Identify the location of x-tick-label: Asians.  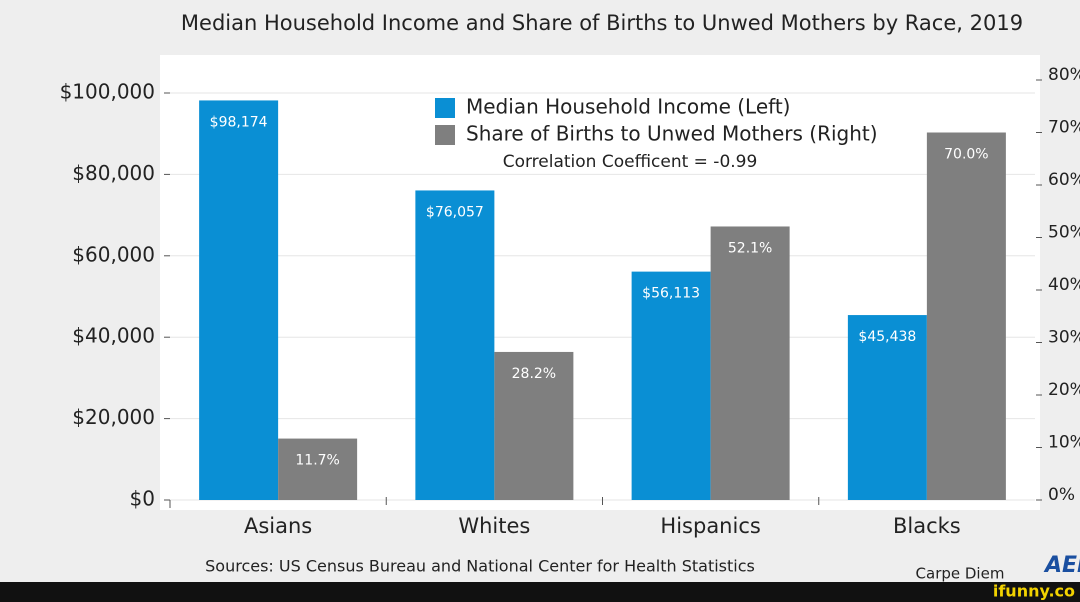
(278, 526).